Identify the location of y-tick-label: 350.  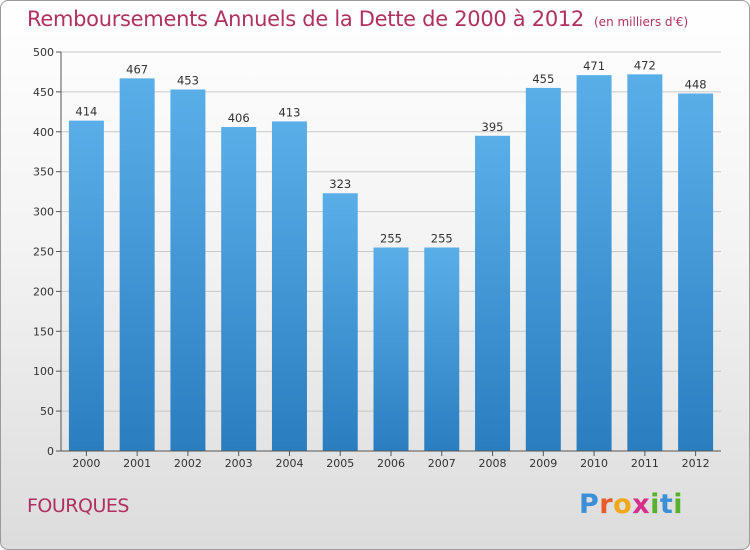
(43, 172).